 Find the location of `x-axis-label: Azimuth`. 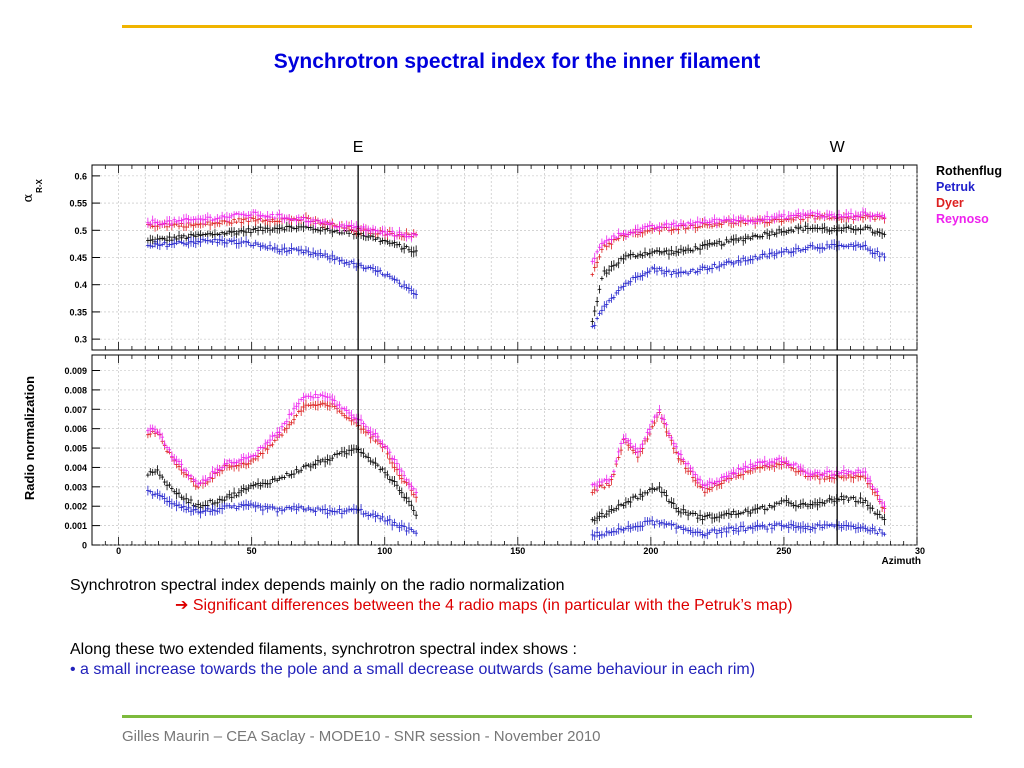

x-axis-label: Azimuth is located at coordinates (901, 561).